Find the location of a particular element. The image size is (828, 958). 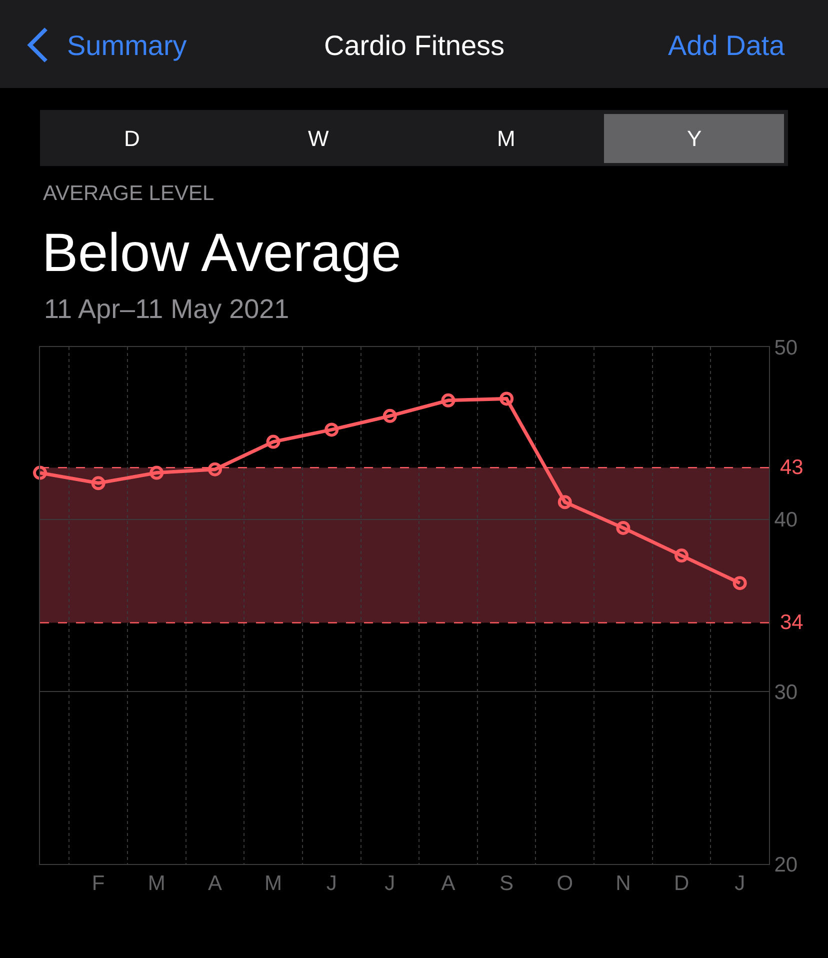

y-tick-label: 40 is located at coordinates (786, 520).